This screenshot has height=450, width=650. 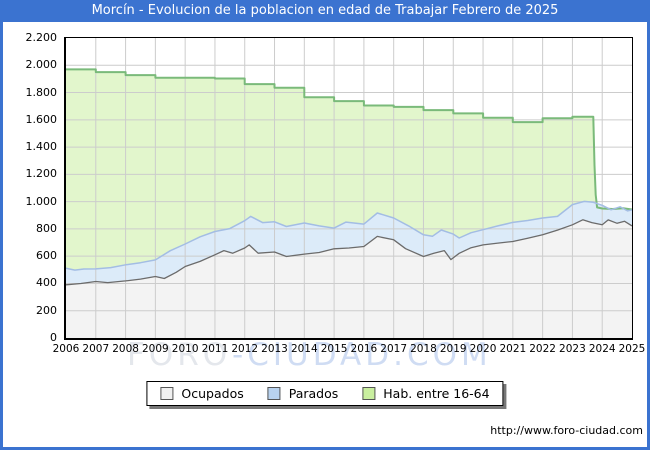 I want to click on x-tick-label: 2007, so click(x=96, y=349).